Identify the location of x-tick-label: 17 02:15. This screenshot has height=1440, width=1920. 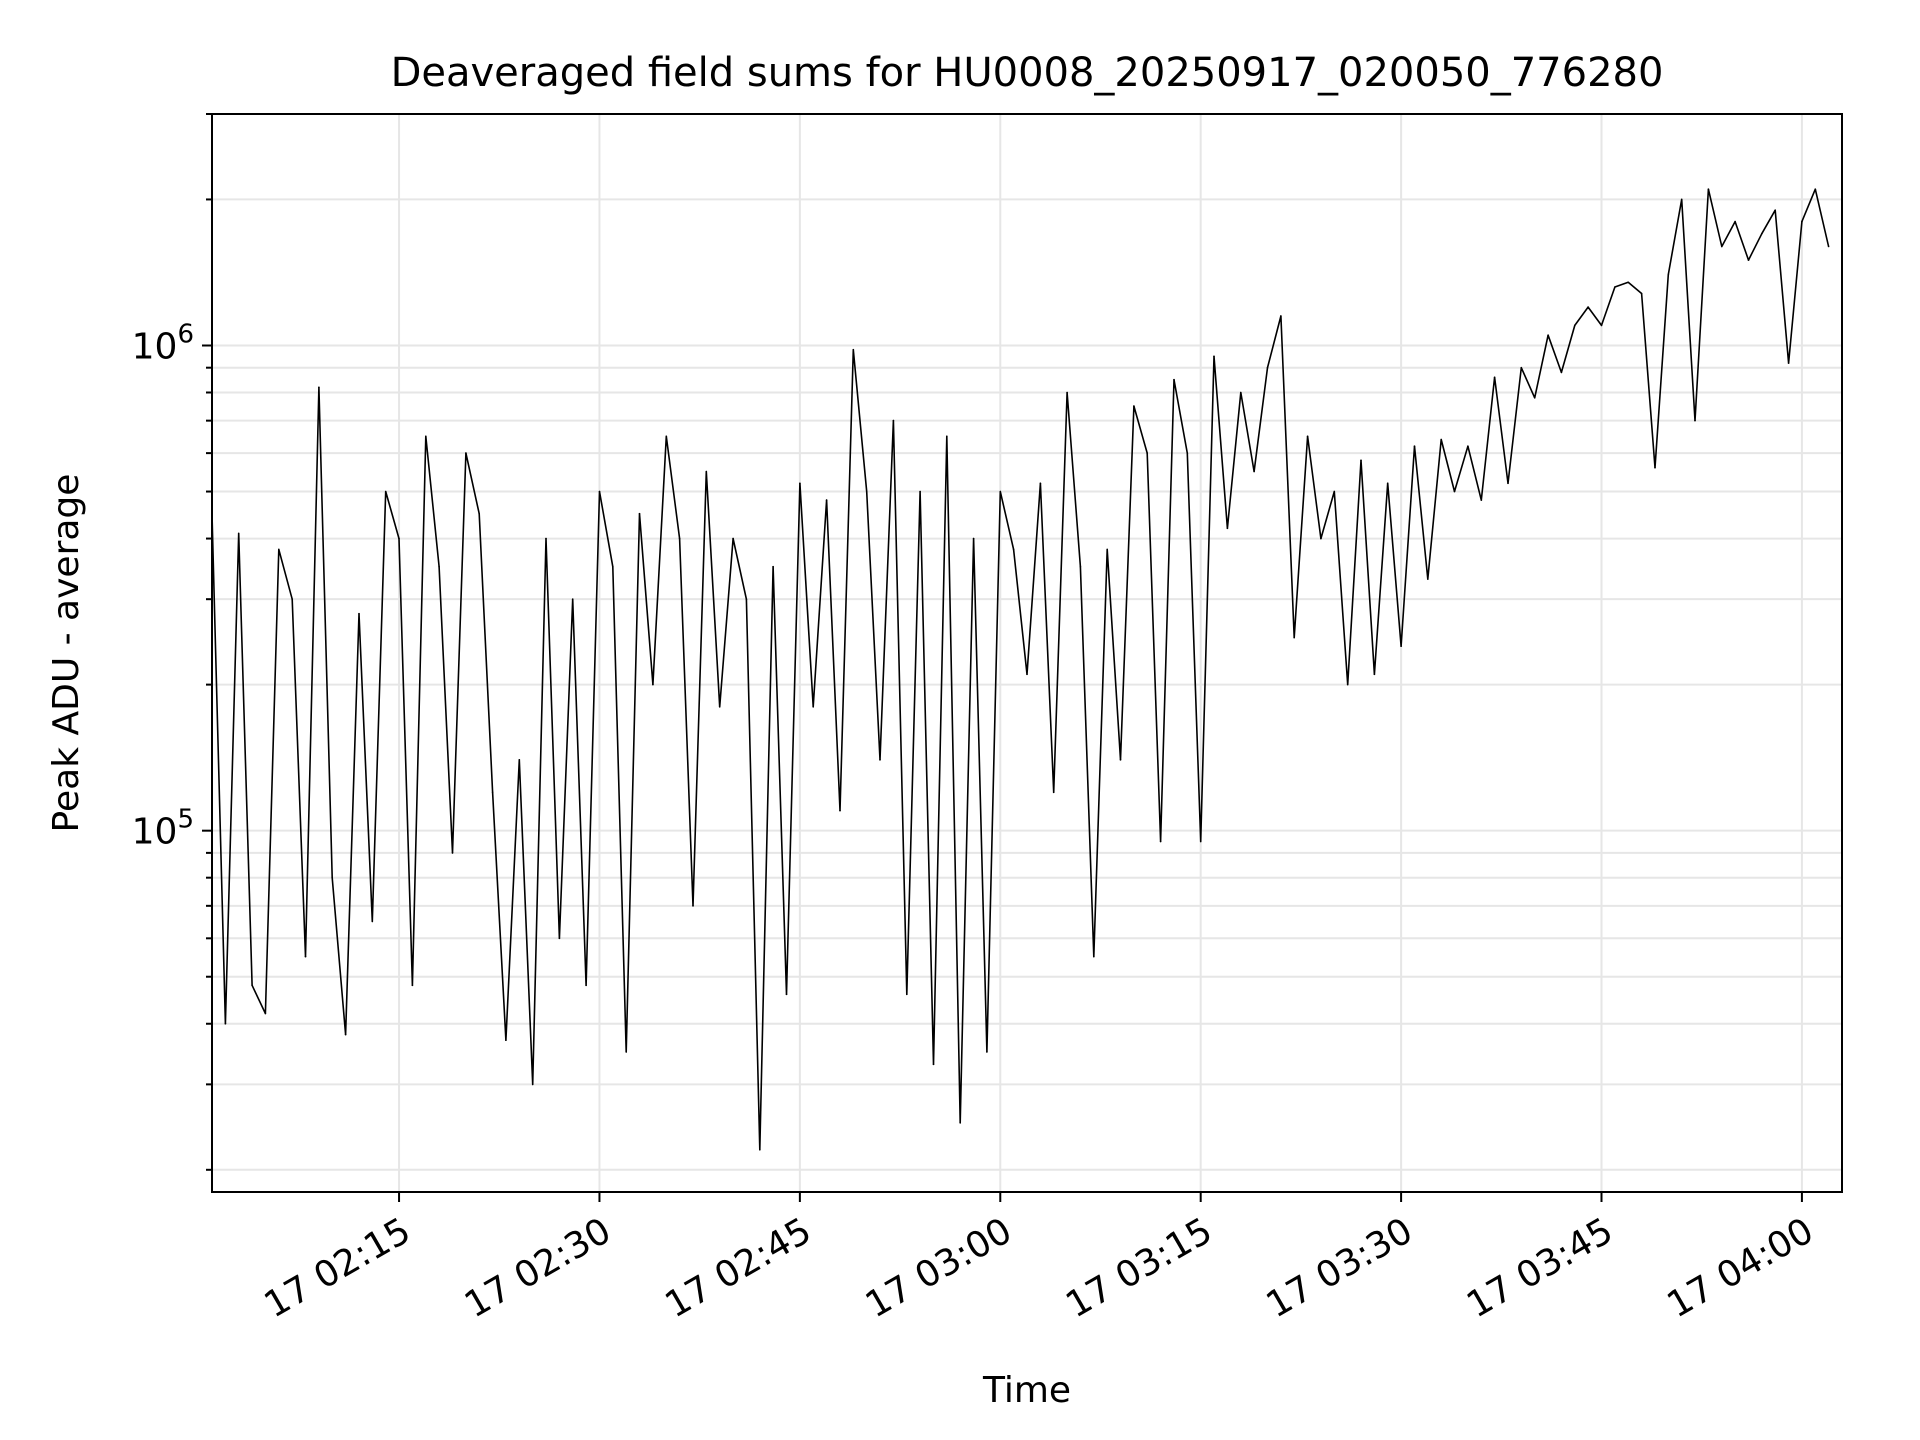
(338, 1268).